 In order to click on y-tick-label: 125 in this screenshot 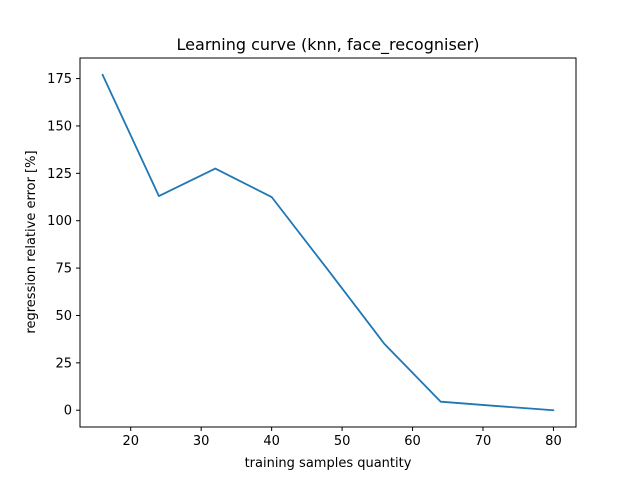, I will do `click(59, 174)`.